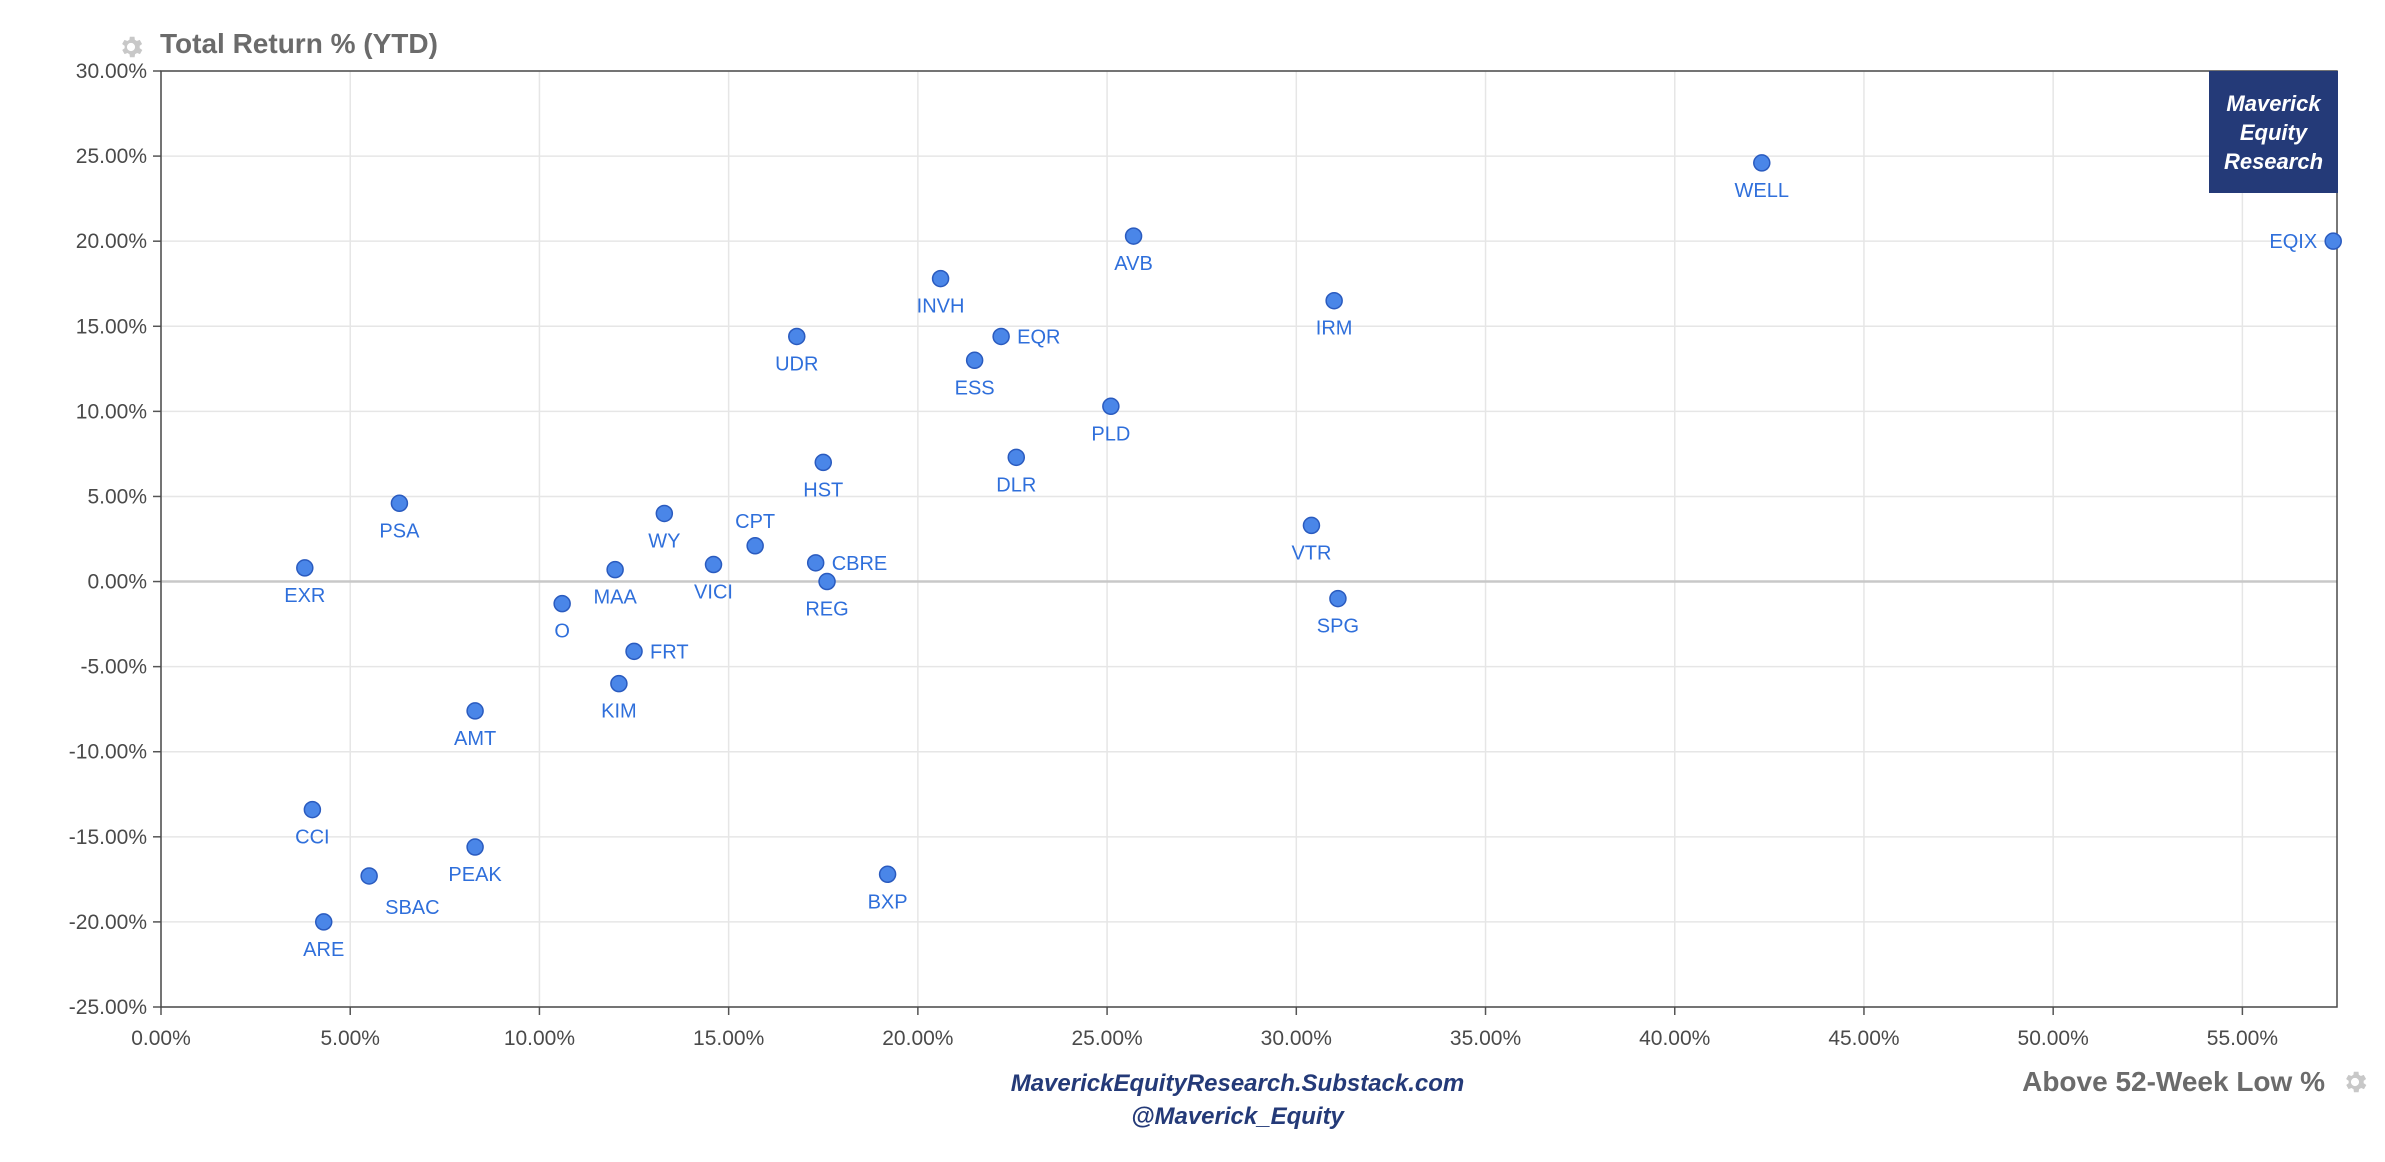 The image size is (2385, 1162). What do you see at coordinates (1338, 613) in the screenshot?
I see `point-spg: SPG` at bounding box center [1338, 613].